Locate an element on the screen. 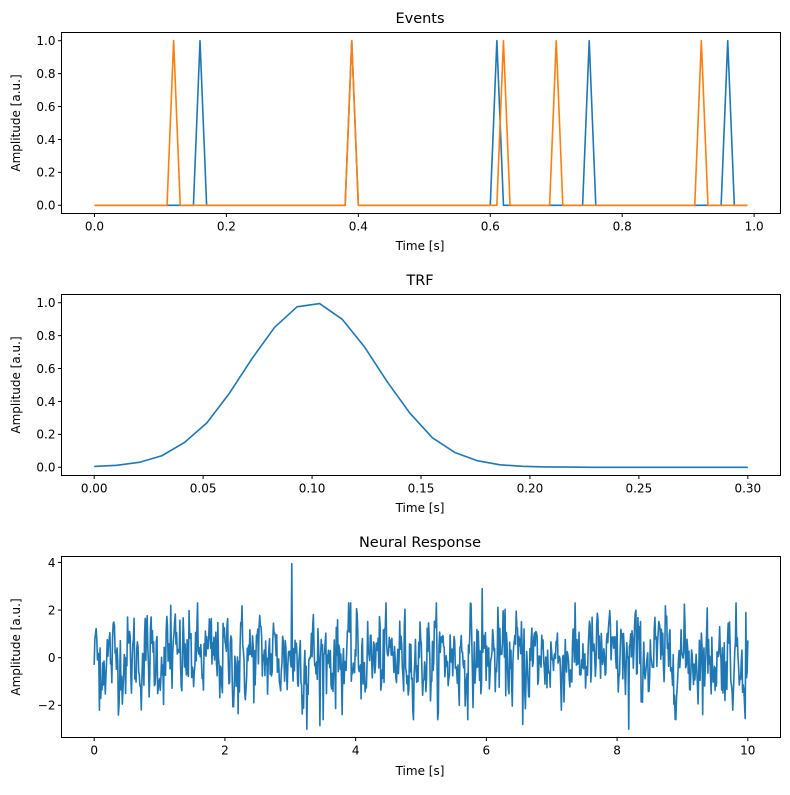  x-tick-label: 4 is located at coordinates (356, 751).